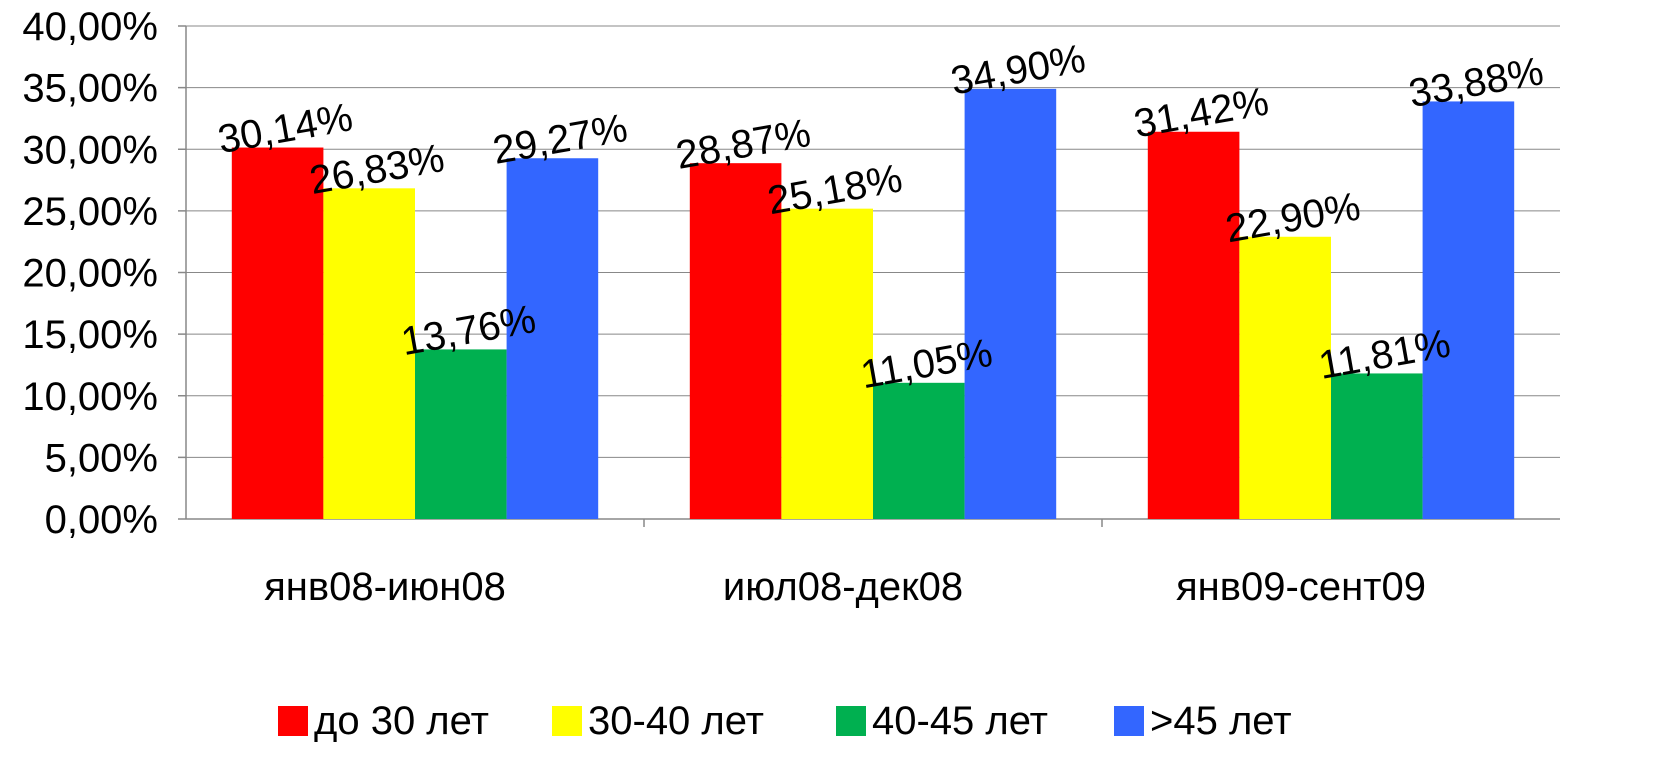 This screenshot has height=780, width=1657. What do you see at coordinates (960, 721) in the screenshot?
I see `legend-label: 40-45 лет` at bounding box center [960, 721].